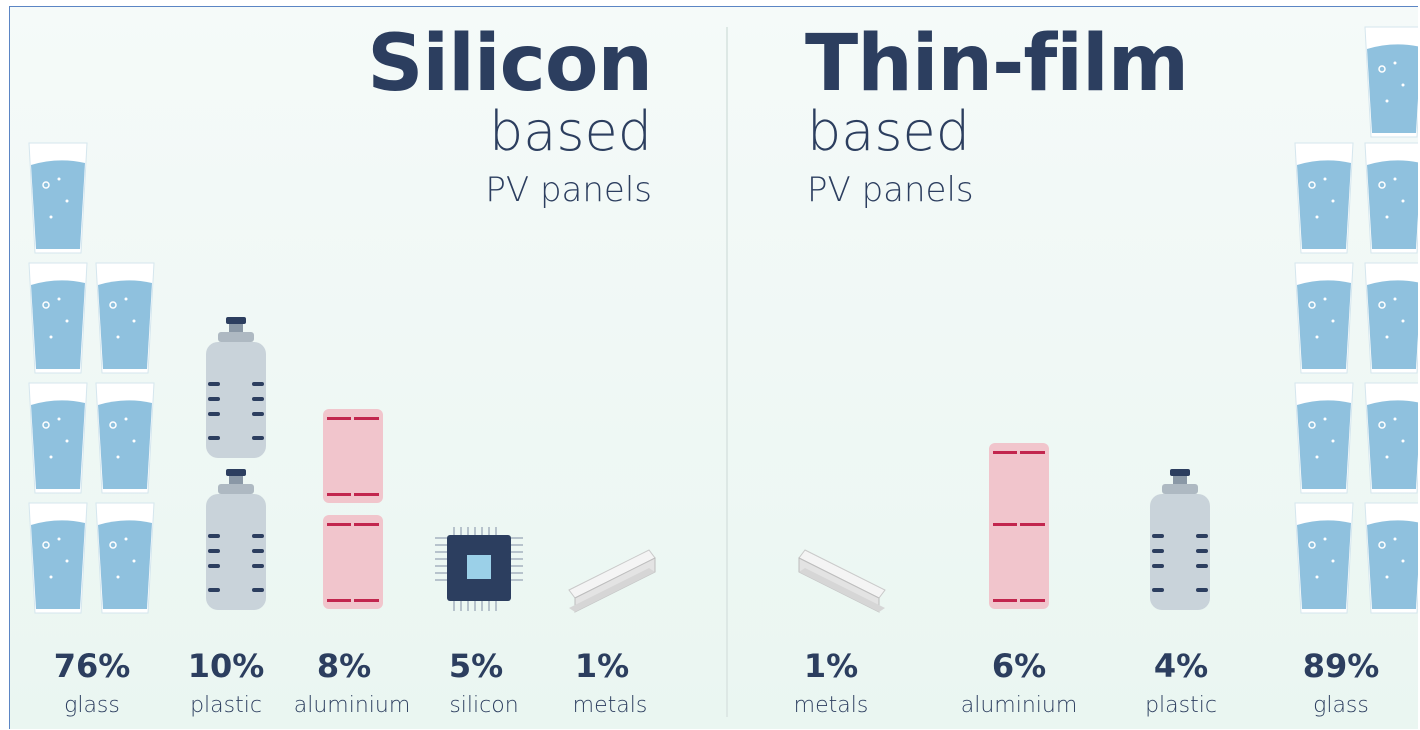 This screenshot has height=730, width=1420. Describe the element at coordinates (610, 705) in the screenshot. I see `silicon-metals-label: metals` at that location.